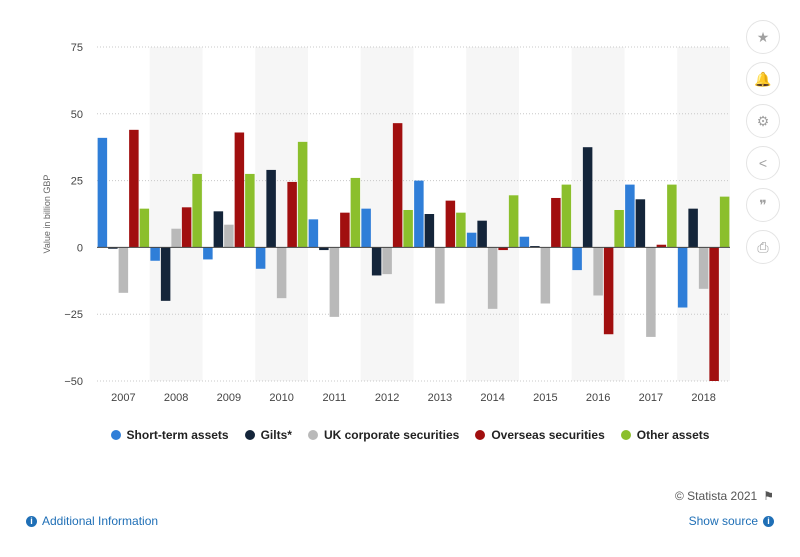 Image resolution: width=800 pixels, height=557 pixels. What do you see at coordinates (716, 496) in the screenshot?
I see `credit-text: © Statista 2021` at bounding box center [716, 496].